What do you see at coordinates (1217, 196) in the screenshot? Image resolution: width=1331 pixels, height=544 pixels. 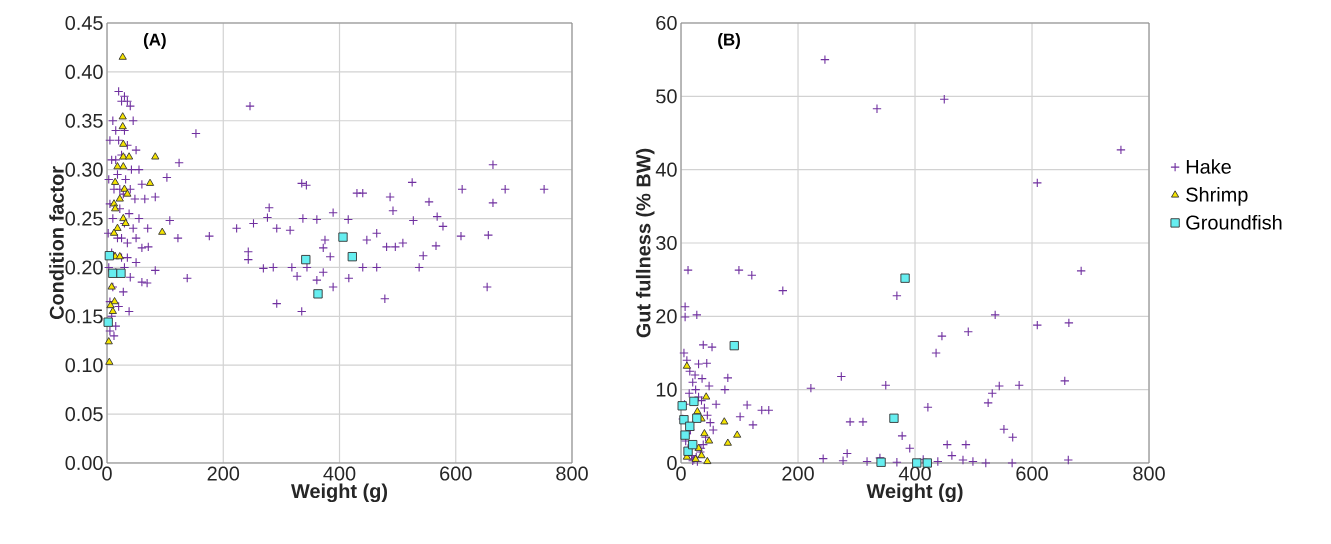 I see `legend-label: Shrimp` at bounding box center [1217, 196].